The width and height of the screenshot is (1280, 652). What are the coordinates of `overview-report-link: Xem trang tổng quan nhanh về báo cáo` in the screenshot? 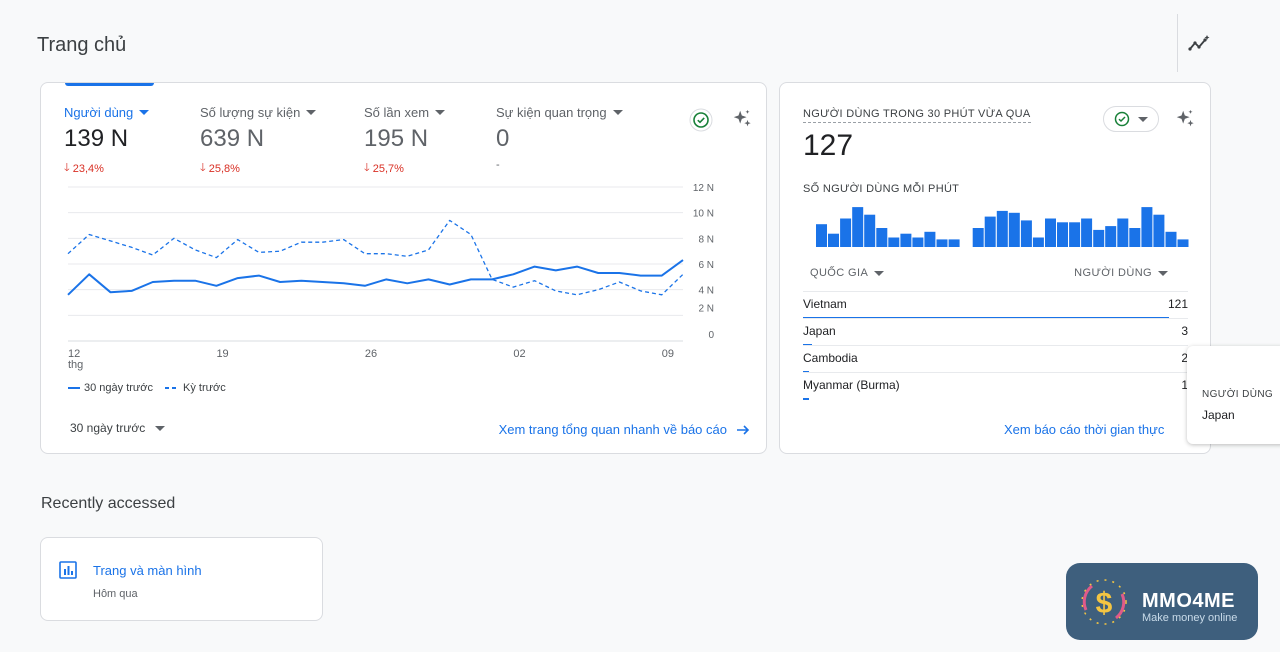 It's located at (624, 429).